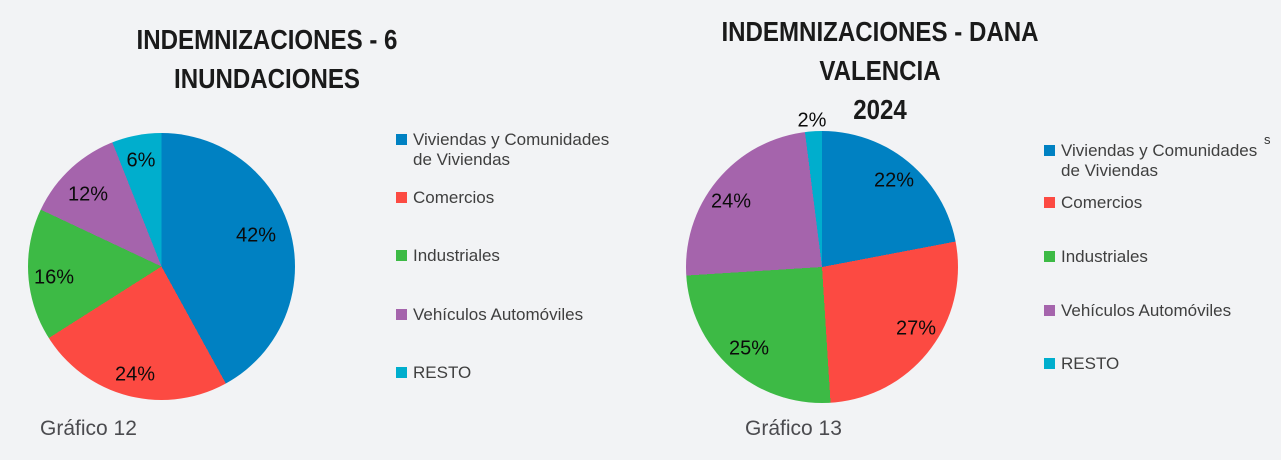 Image resolution: width=1281 pixels, height=460 pixels. I want to click on pie-chart-dana-valencia: 22% 27% 25% 24% 2%, so click(822, 256).